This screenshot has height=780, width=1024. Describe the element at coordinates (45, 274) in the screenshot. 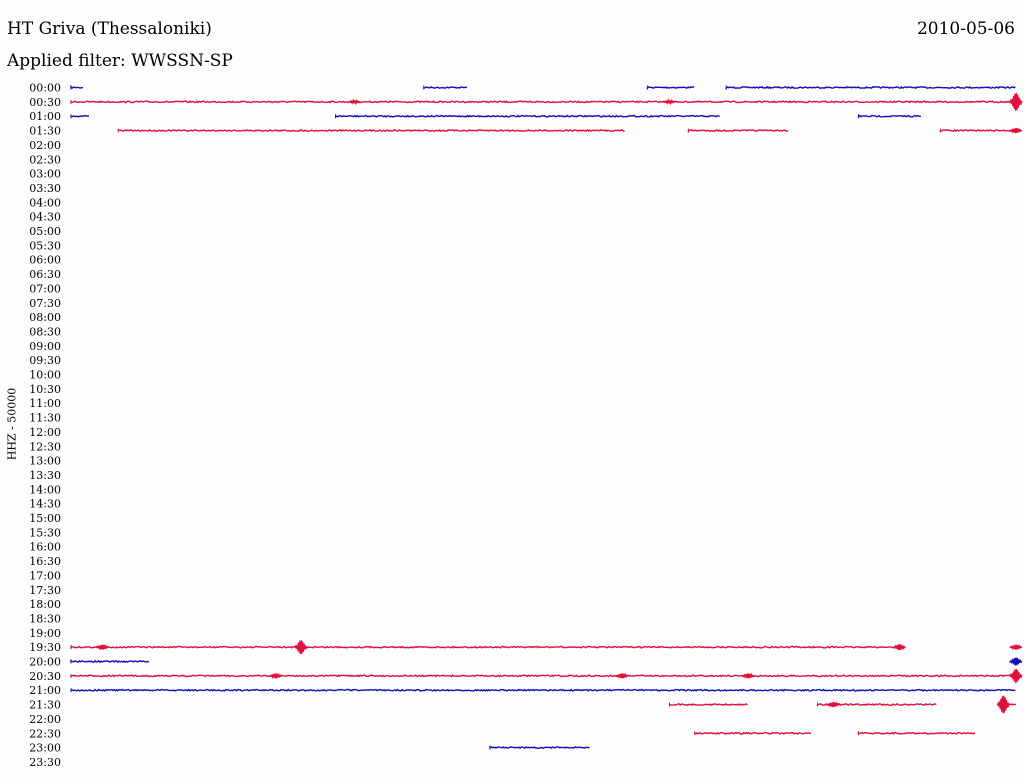

I see `time-tick-label: 06:30` at that location.